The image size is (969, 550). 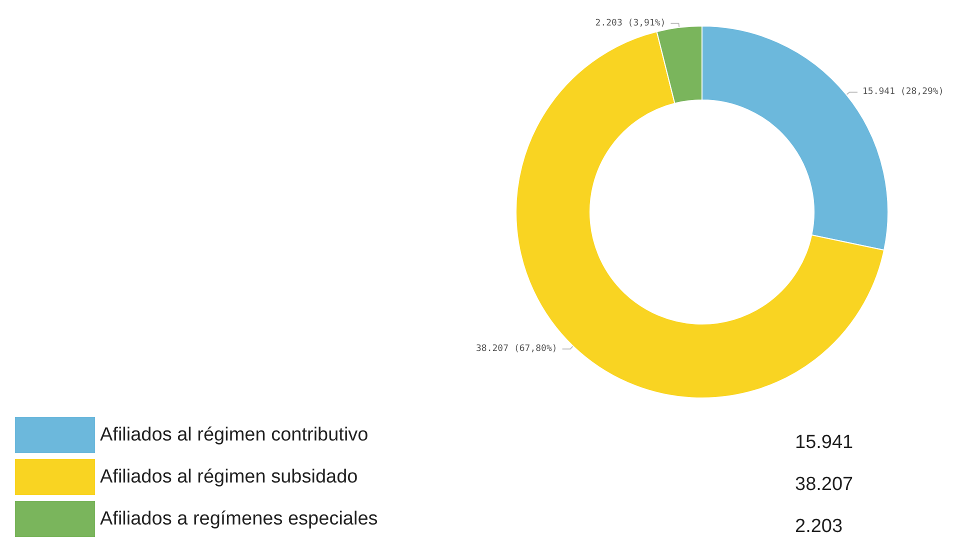 What do you see at coordinates (630, 23) in the screenshot?
I see `data-label: 2.203 (3,91%)` at bounding box center [630, 23].